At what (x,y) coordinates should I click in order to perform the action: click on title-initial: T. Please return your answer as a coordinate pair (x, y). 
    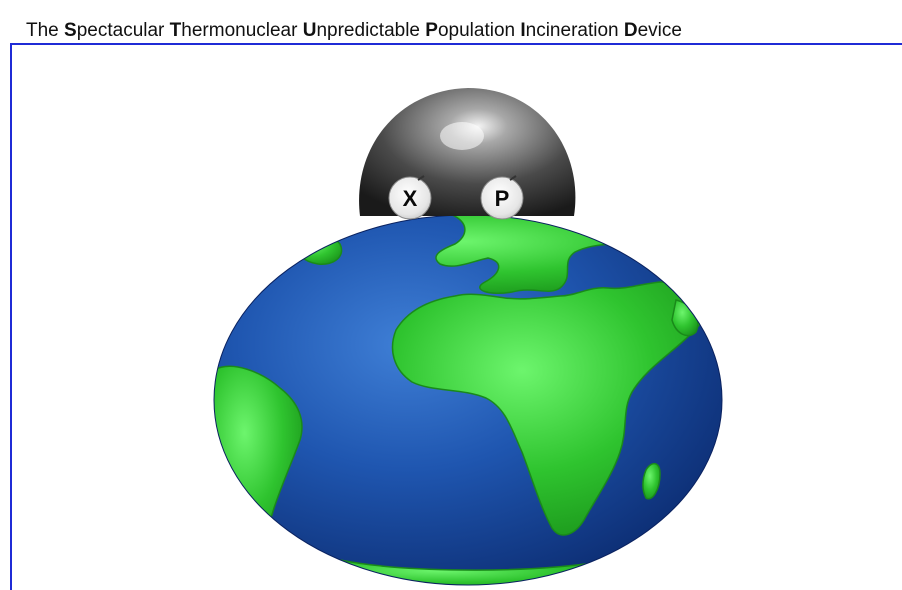
    Looking at the image, I should click on (175, 30).